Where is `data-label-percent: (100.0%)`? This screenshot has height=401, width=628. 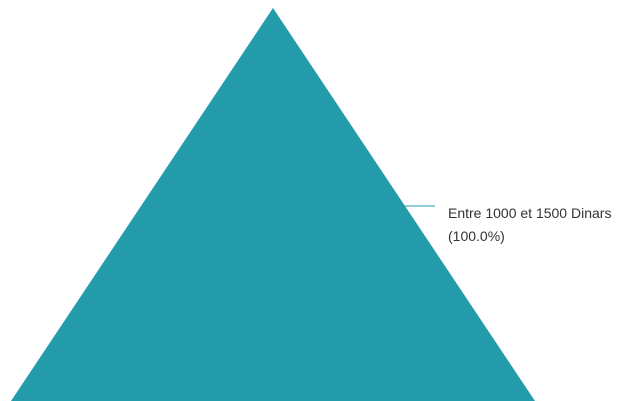
data-label-percent: (100.0%) is located at coordinates (476, 236).